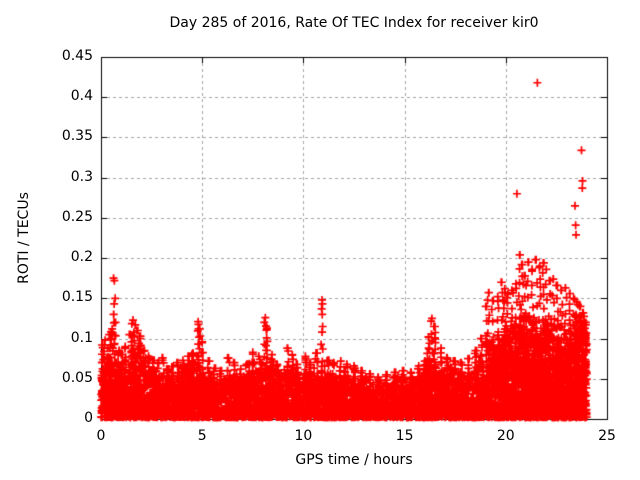 The height and width of the screenshot is (480, 640). I want to click on y-tick-label: 0.05, so click(77, 377).